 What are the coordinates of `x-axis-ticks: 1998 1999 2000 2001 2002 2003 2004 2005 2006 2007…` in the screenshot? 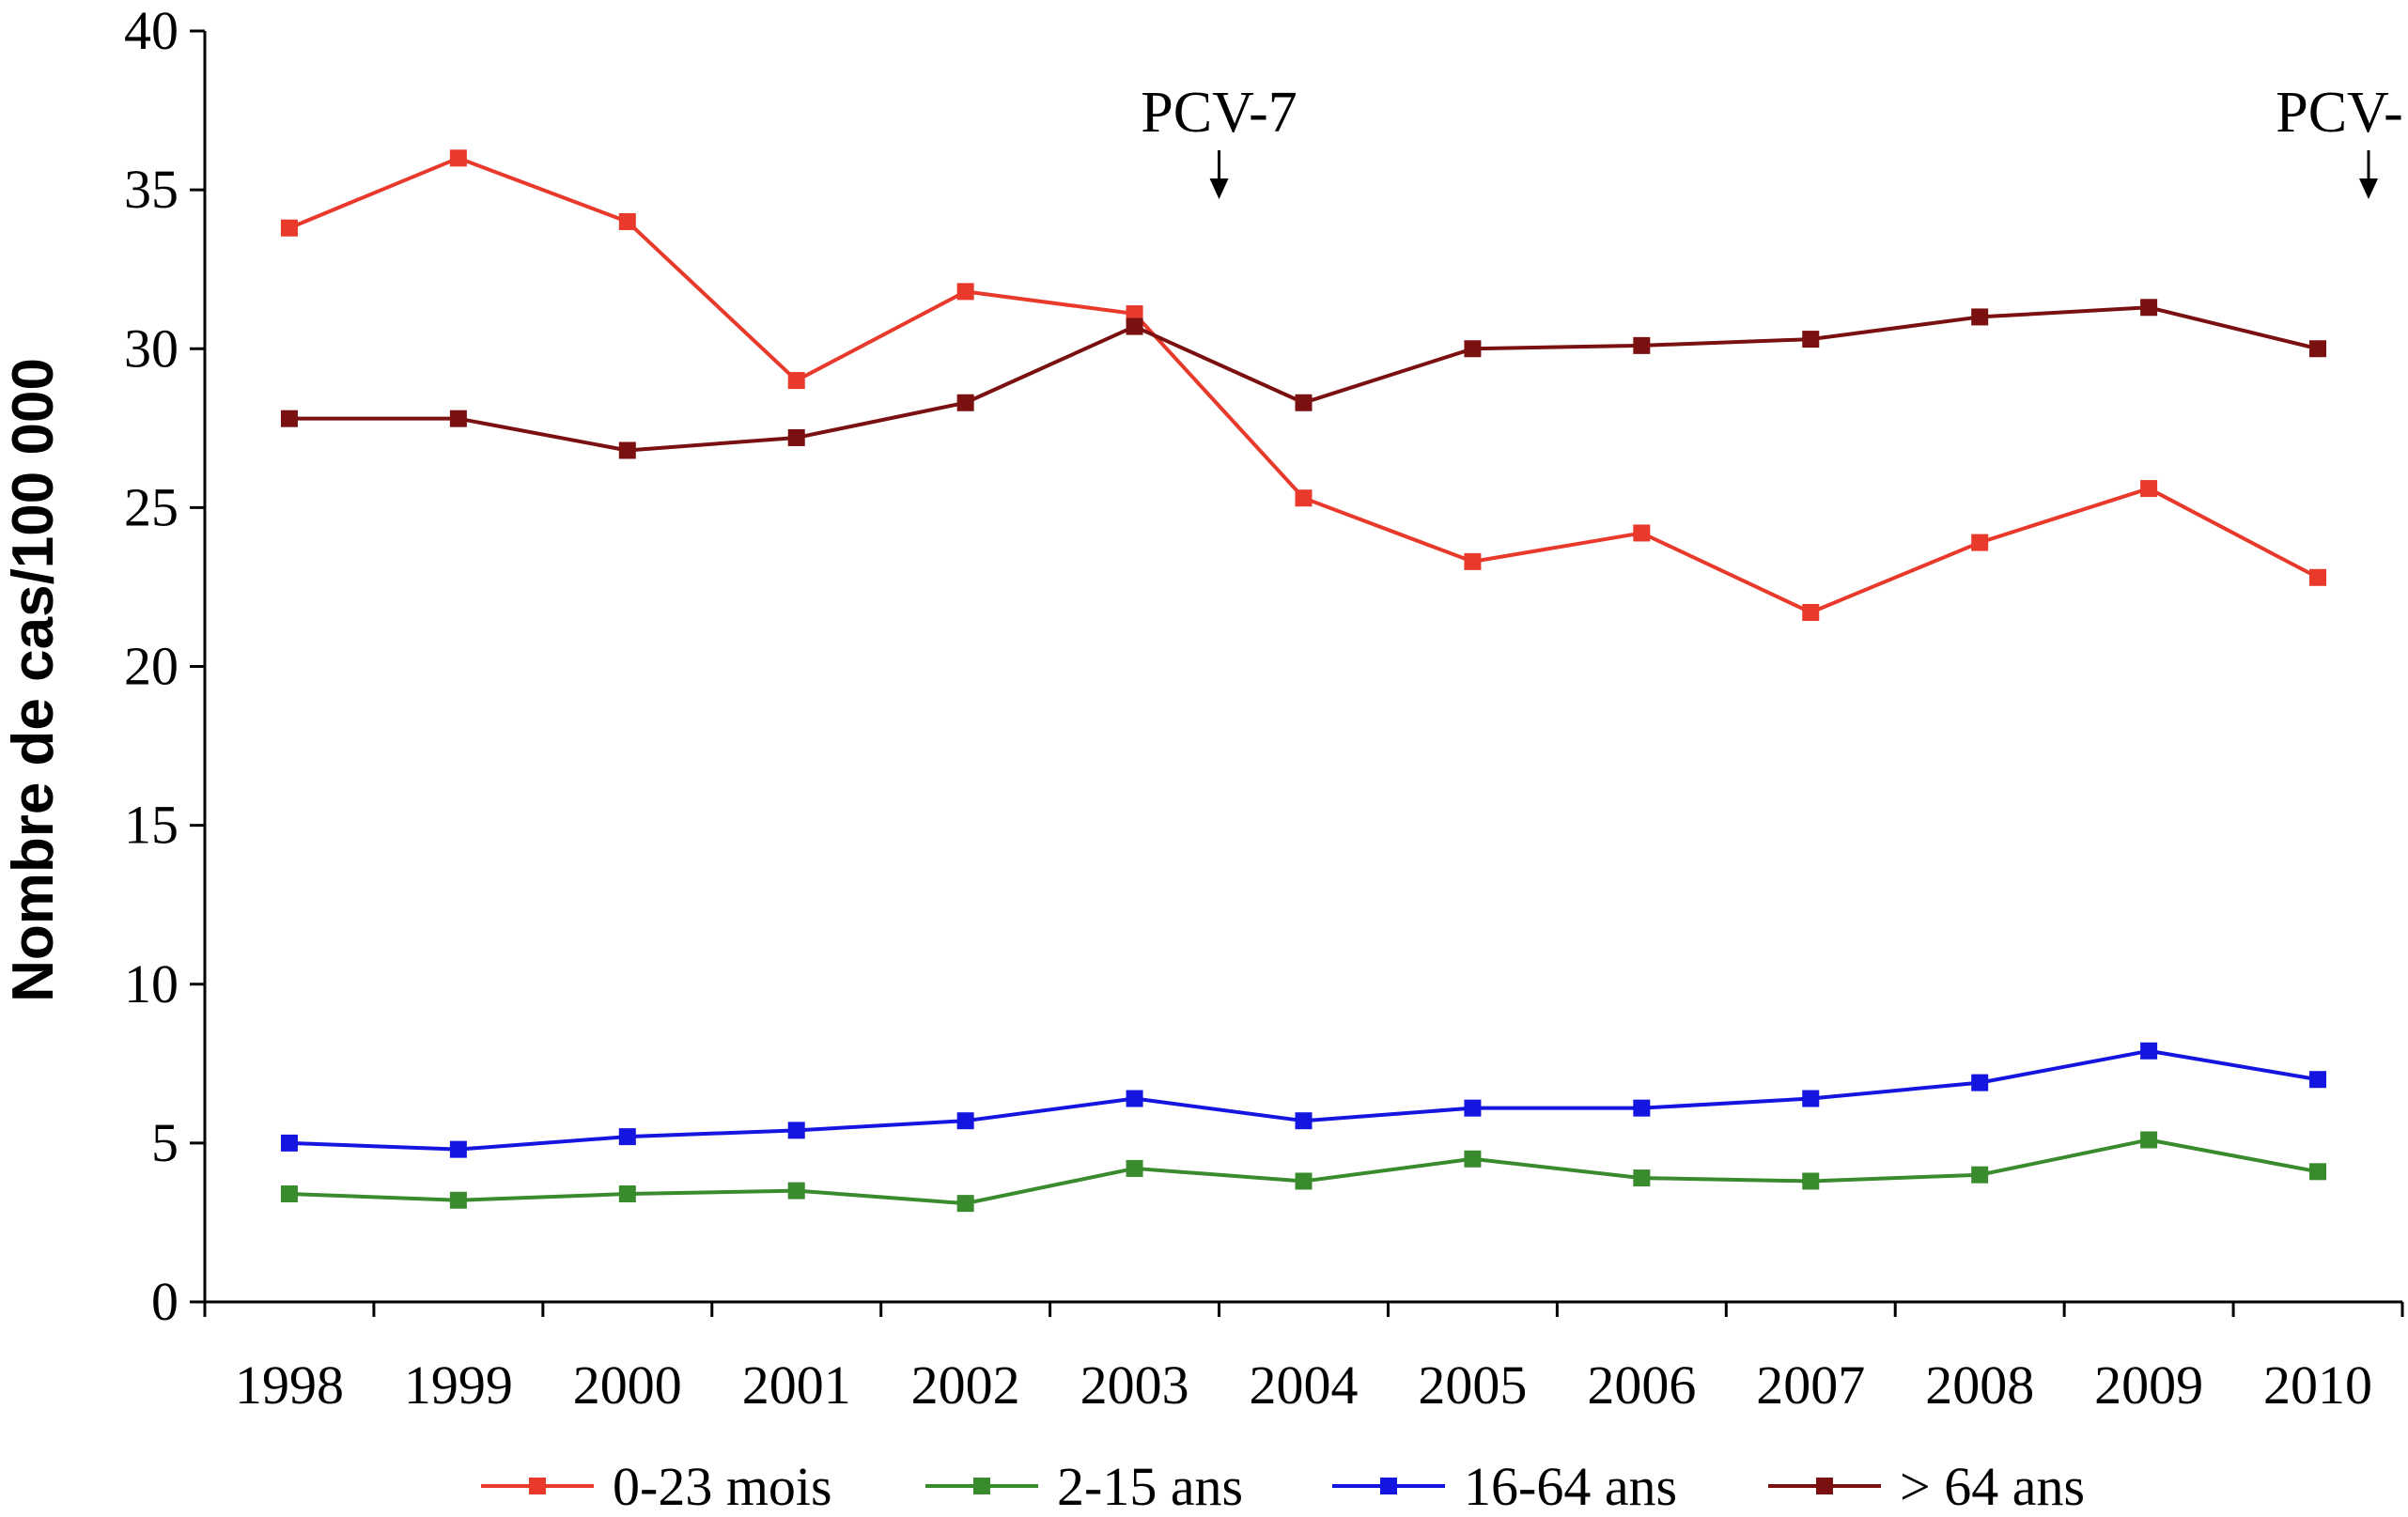 It's located at (1303, 1359).